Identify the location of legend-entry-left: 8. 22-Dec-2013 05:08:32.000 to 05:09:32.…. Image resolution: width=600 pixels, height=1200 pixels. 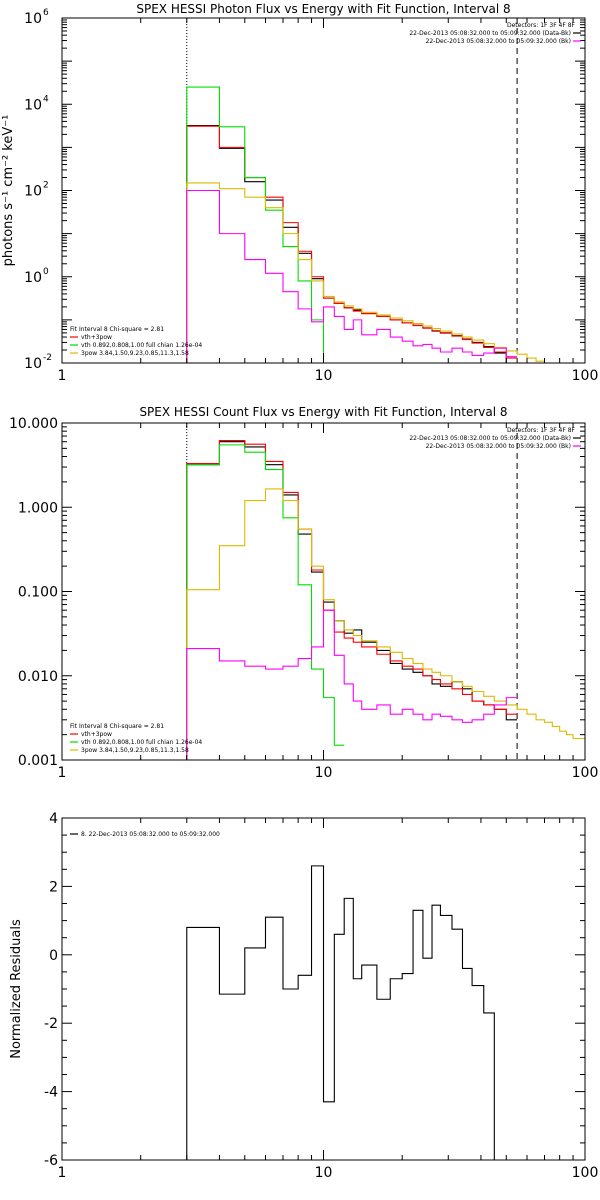
(150, 834).